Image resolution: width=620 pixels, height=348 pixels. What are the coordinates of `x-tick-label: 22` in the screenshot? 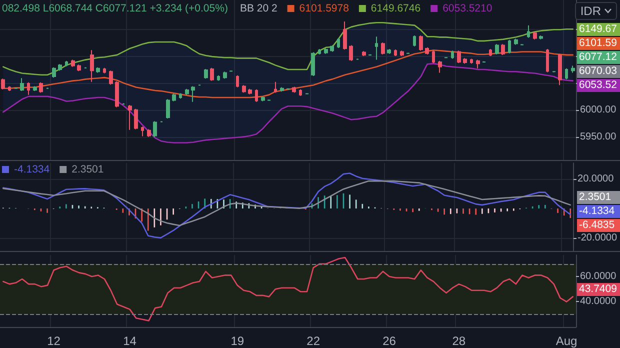 It's located at (313, 341).